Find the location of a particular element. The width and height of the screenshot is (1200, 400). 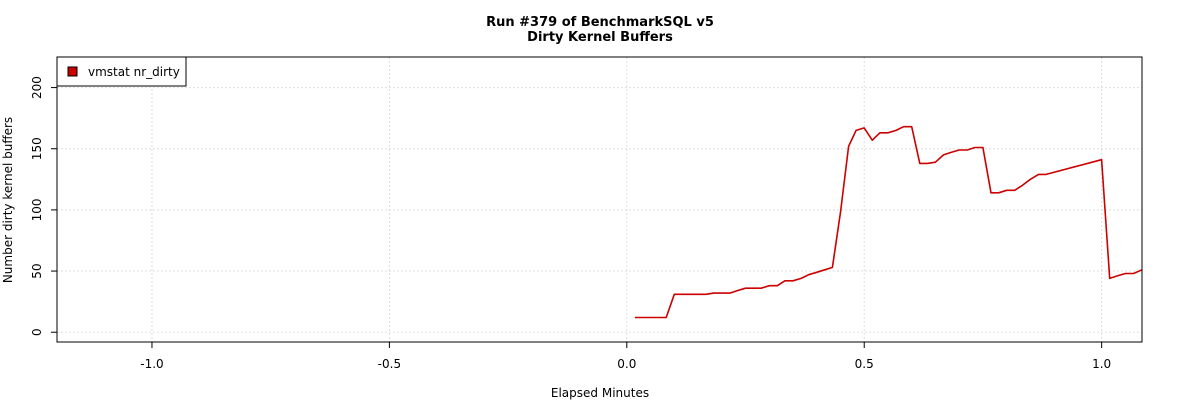

y-tick-label: 0 is located at coordinates (37, 332).